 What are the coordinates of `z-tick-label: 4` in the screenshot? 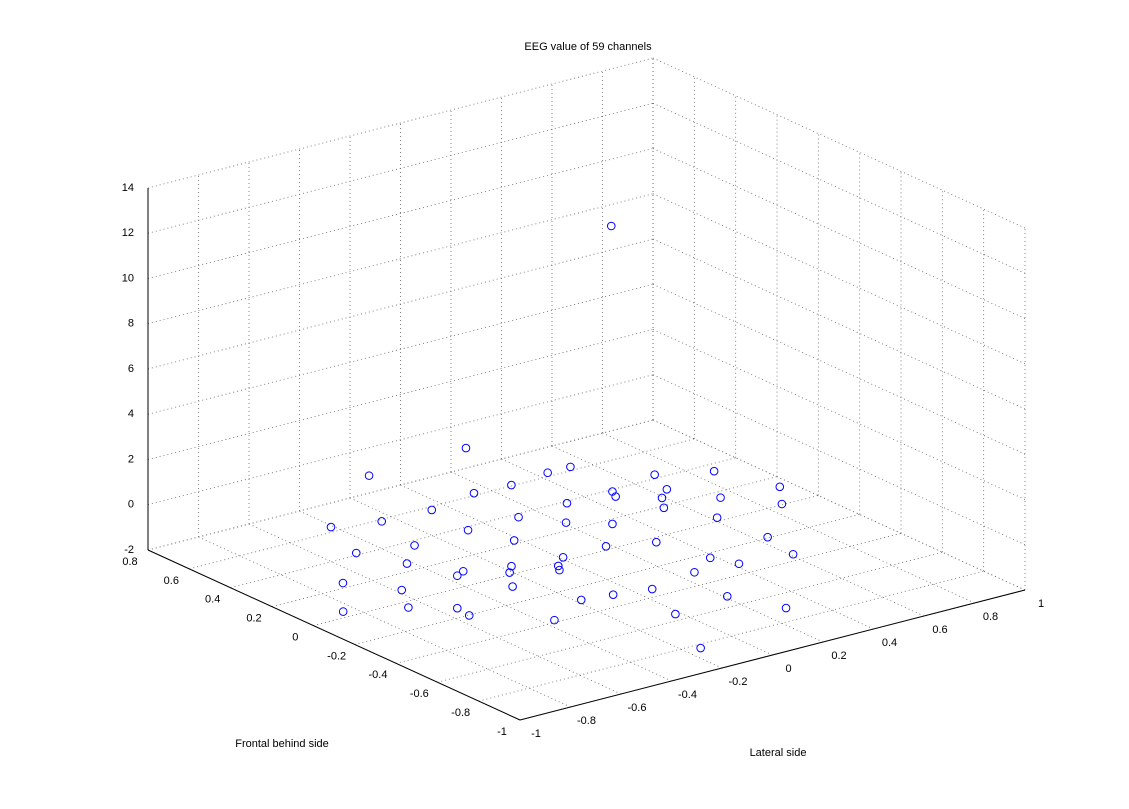 It's located at (131, 414).